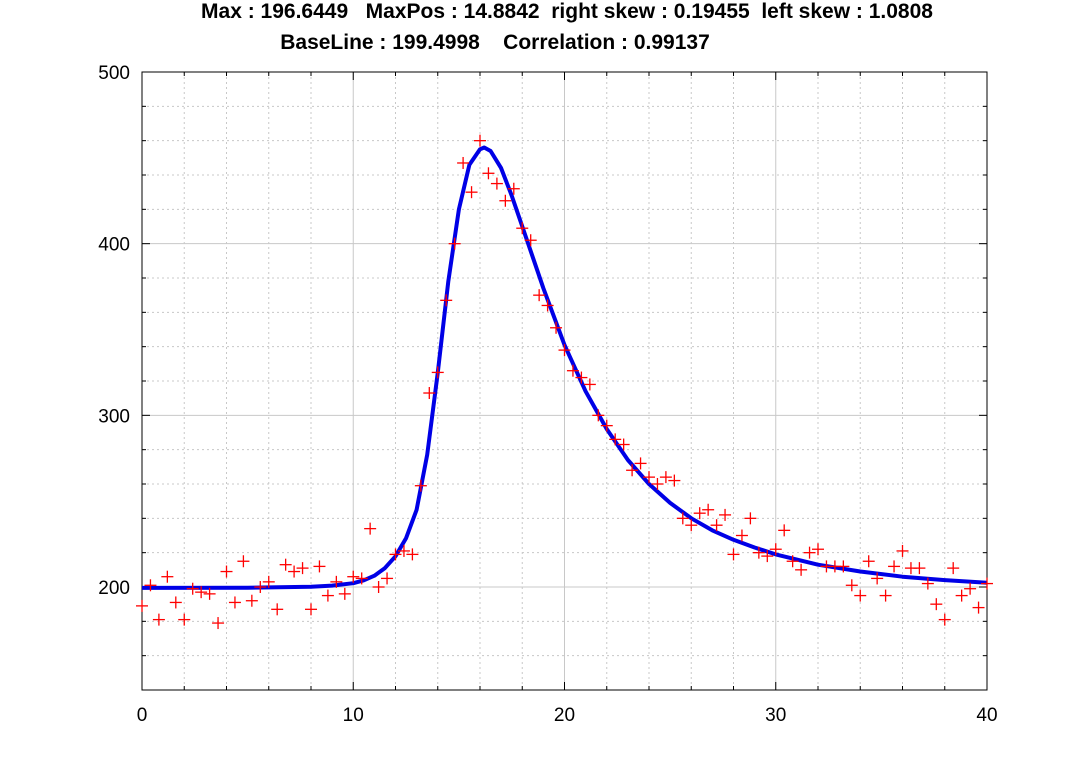 The height and width of the screenshot is (776, 1090). Describe the element at coordinates (353, 715) in the screenshot. I see `x-tick-label: 10` at that location.